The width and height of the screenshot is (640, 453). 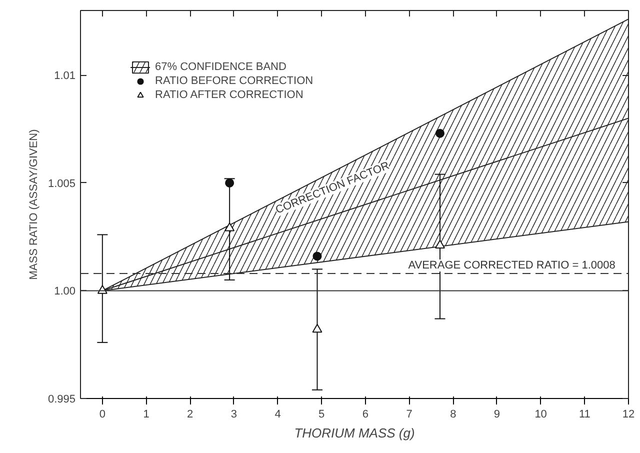 I want to click on x-axis-title: THORIUM MASS (g), so click(x=354, y=433).